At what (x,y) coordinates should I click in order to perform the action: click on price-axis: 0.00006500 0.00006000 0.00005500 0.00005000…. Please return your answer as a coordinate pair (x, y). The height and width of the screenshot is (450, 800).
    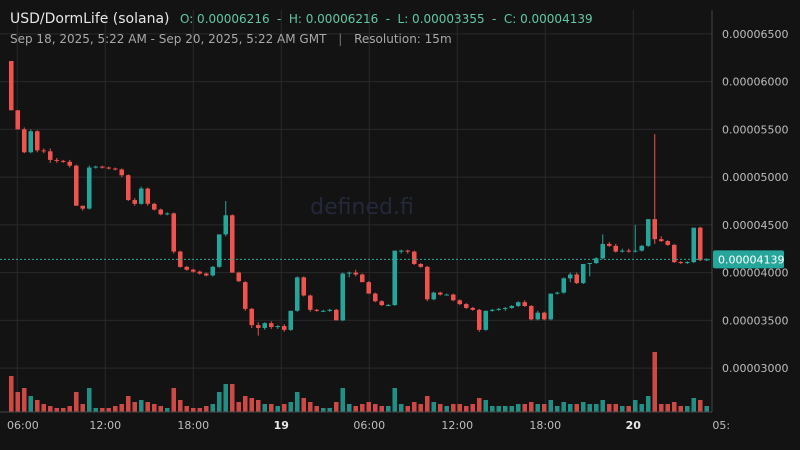
    Looking at the image, I should click on (755, 201).